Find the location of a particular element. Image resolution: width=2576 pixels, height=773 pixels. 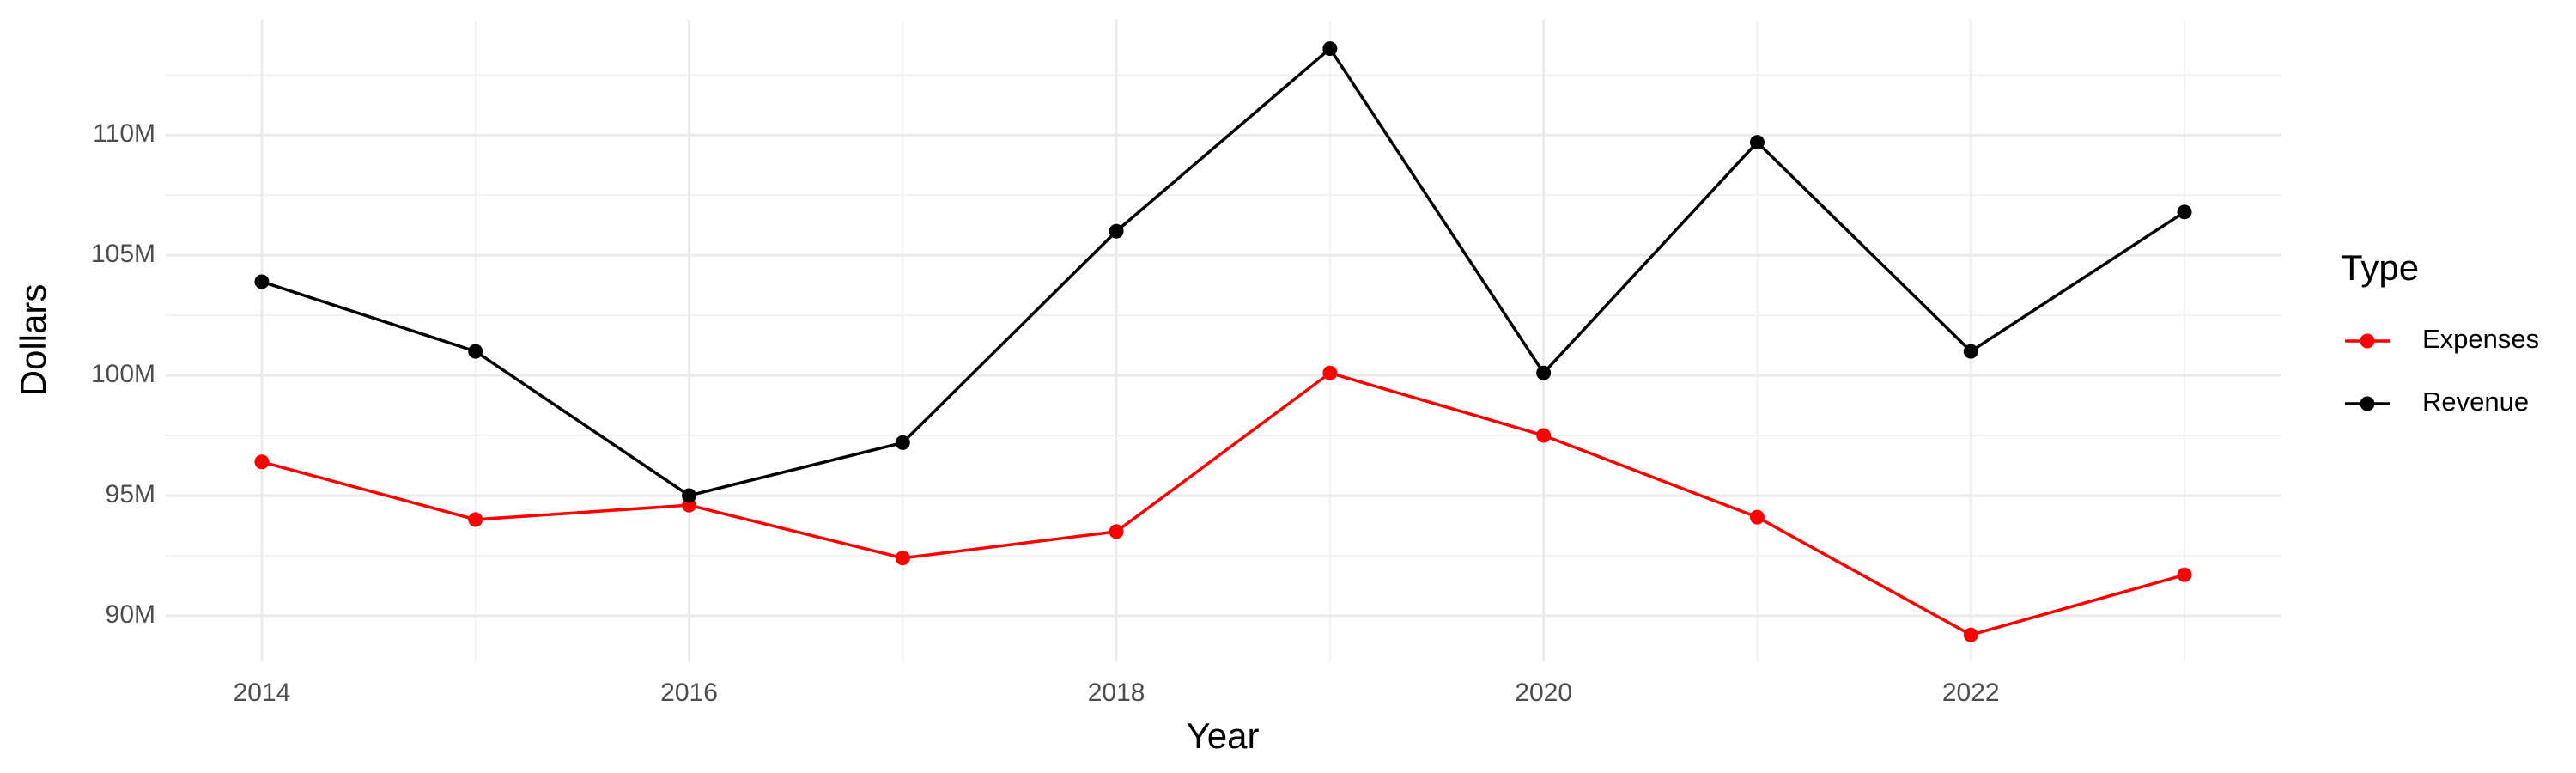

legend-label: Revenue is located at coordinates (2475, 401).